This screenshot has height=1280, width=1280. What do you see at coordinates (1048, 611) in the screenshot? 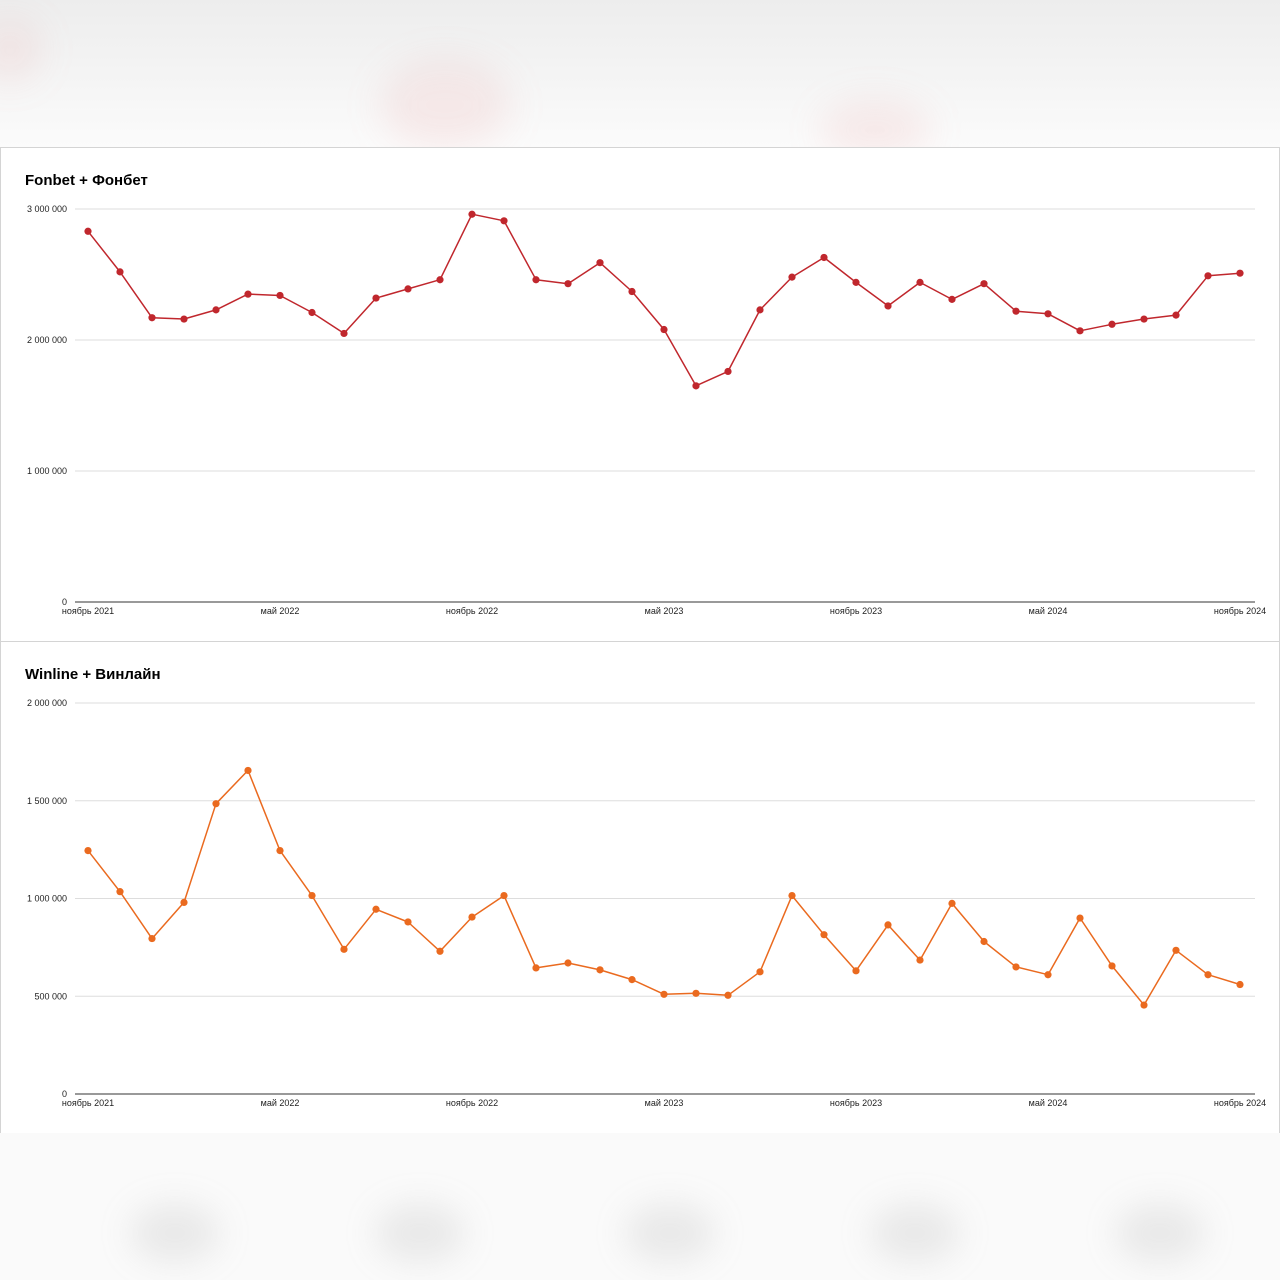
I see `x-tick-label: май 2024` at bounding box center [1048, 611].